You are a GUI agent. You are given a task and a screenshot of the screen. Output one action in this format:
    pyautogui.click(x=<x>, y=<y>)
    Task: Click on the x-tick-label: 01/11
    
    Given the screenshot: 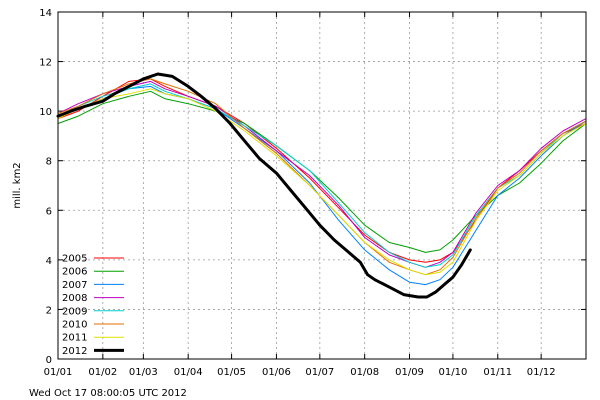 What is the action you would take?
    pyautogui.click(x=497, y=372)
    